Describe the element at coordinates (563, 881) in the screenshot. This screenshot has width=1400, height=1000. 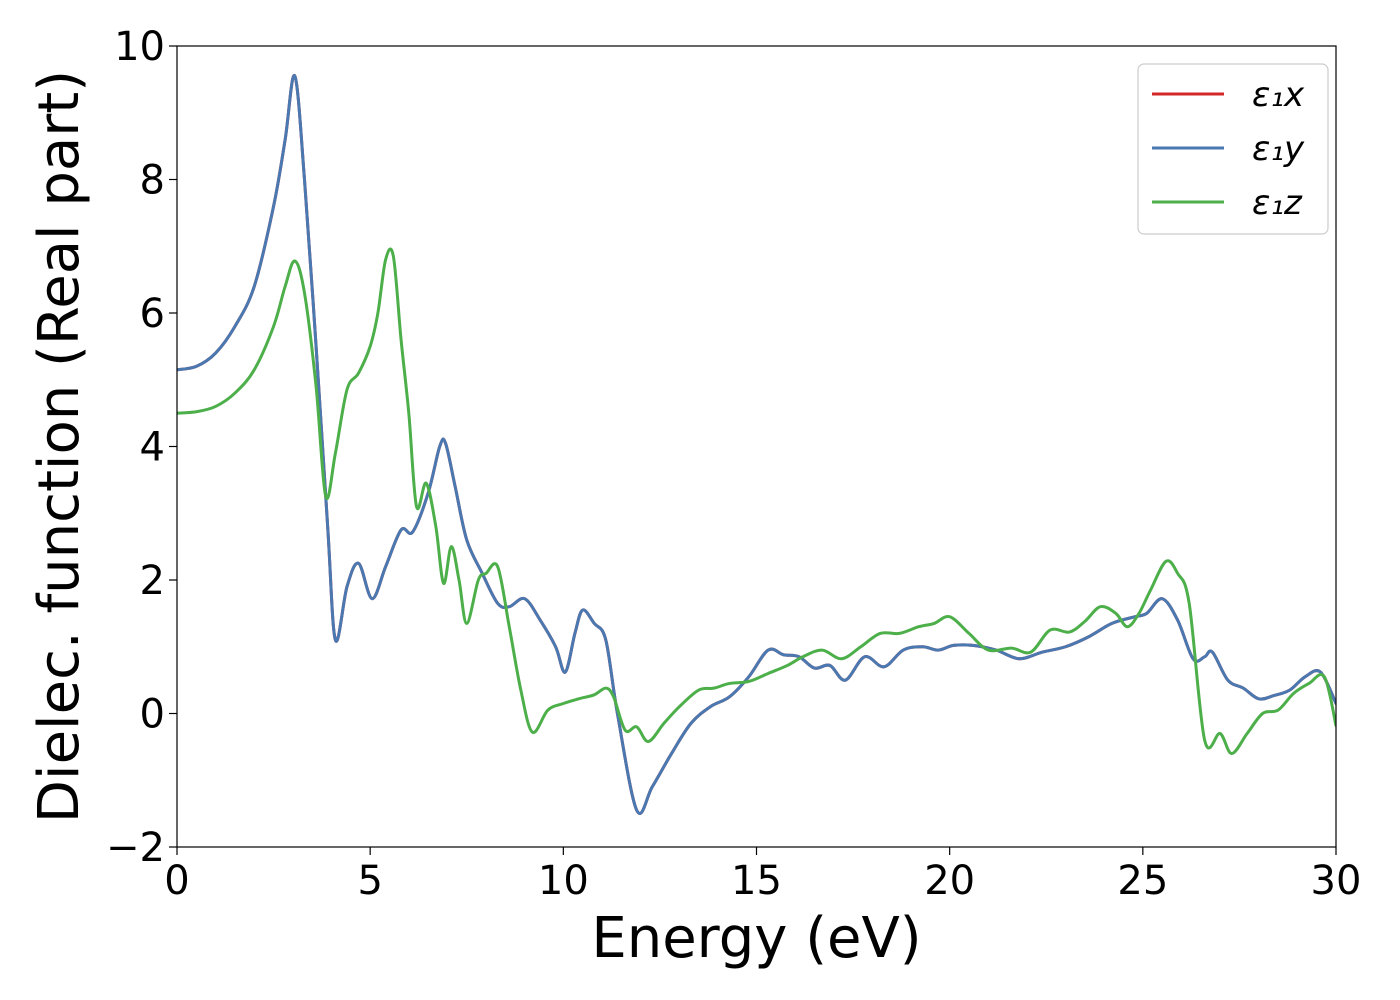
I see `x-tick-label: 10` at that location.